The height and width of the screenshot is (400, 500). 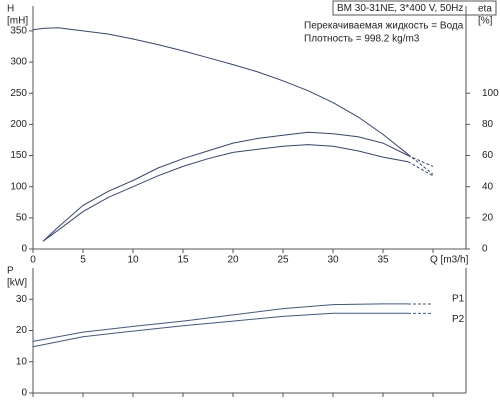 I want to click on x-tick-label: 15, so click(x=183, y=260).